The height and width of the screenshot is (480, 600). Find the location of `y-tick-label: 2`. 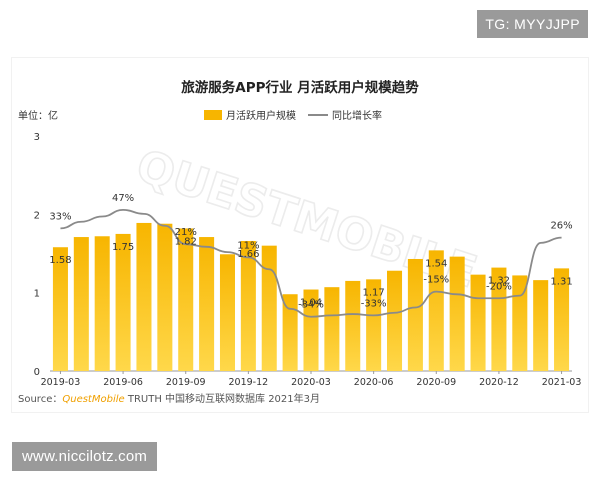

y-tick-label: 2 is located at coordinates (37, 215).